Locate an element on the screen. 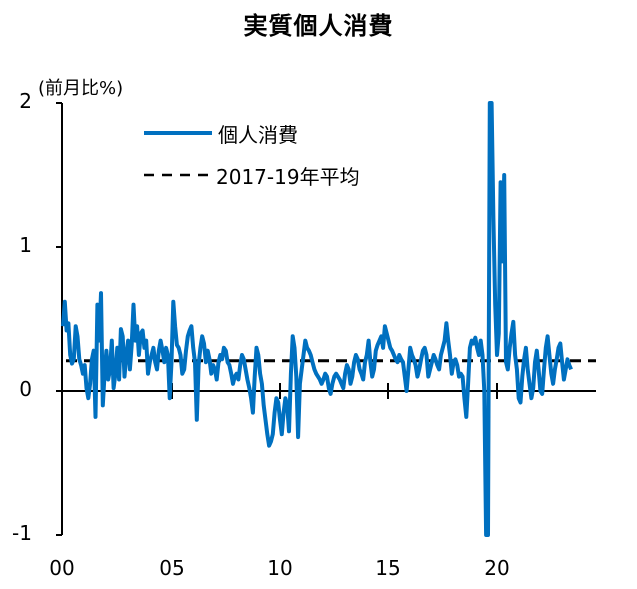 The image size is (637, 589). y-tick-label: 2 is located at coordinates (25, 101).